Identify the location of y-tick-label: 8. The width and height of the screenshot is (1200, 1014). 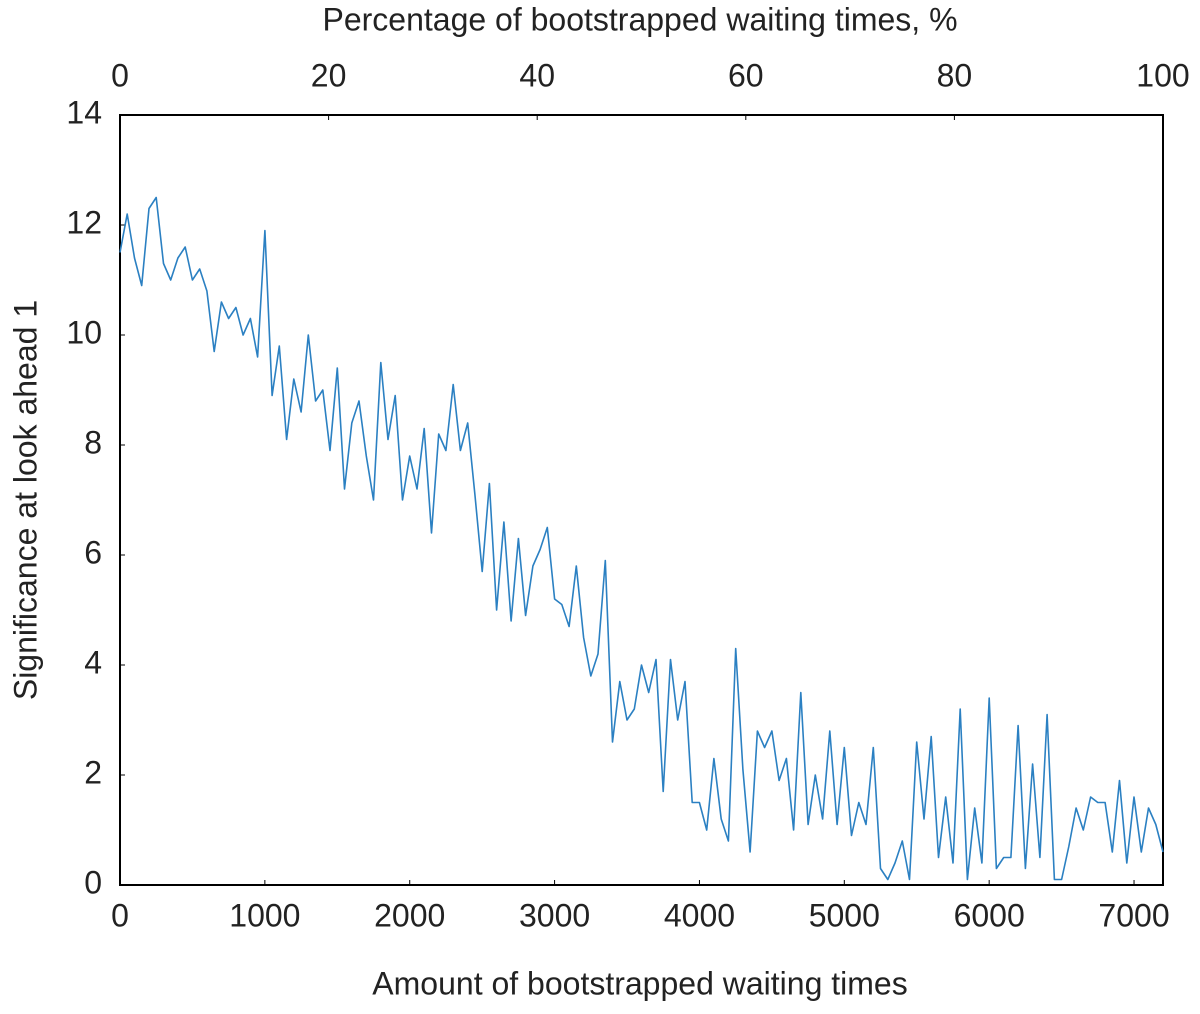
(93, 442).